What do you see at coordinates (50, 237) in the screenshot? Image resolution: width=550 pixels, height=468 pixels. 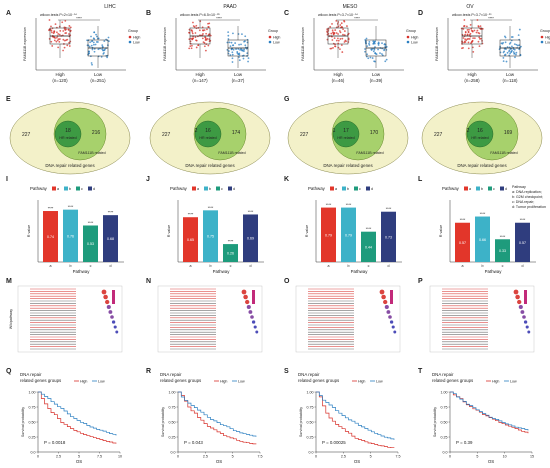 I see `bar-value-label: 0.74` at bounding box center [50, 237].